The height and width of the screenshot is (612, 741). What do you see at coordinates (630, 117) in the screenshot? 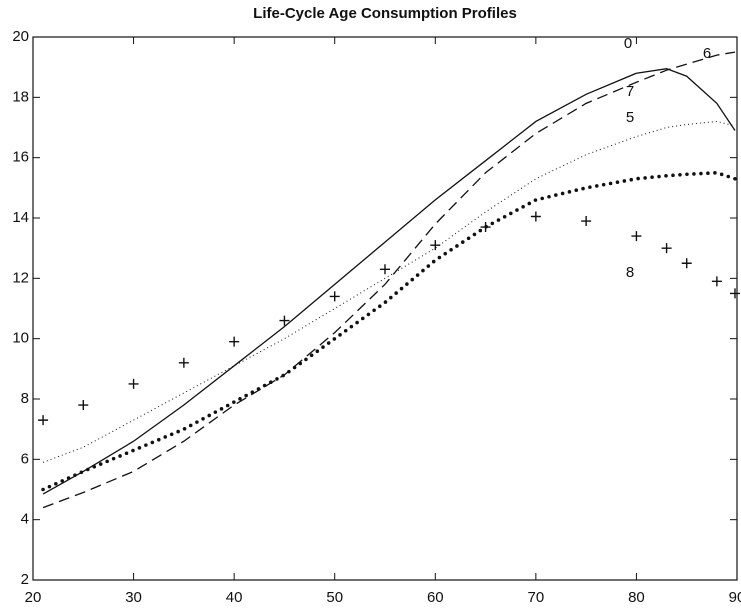
I see `series-label: 5` at bounding box center [630, 117].